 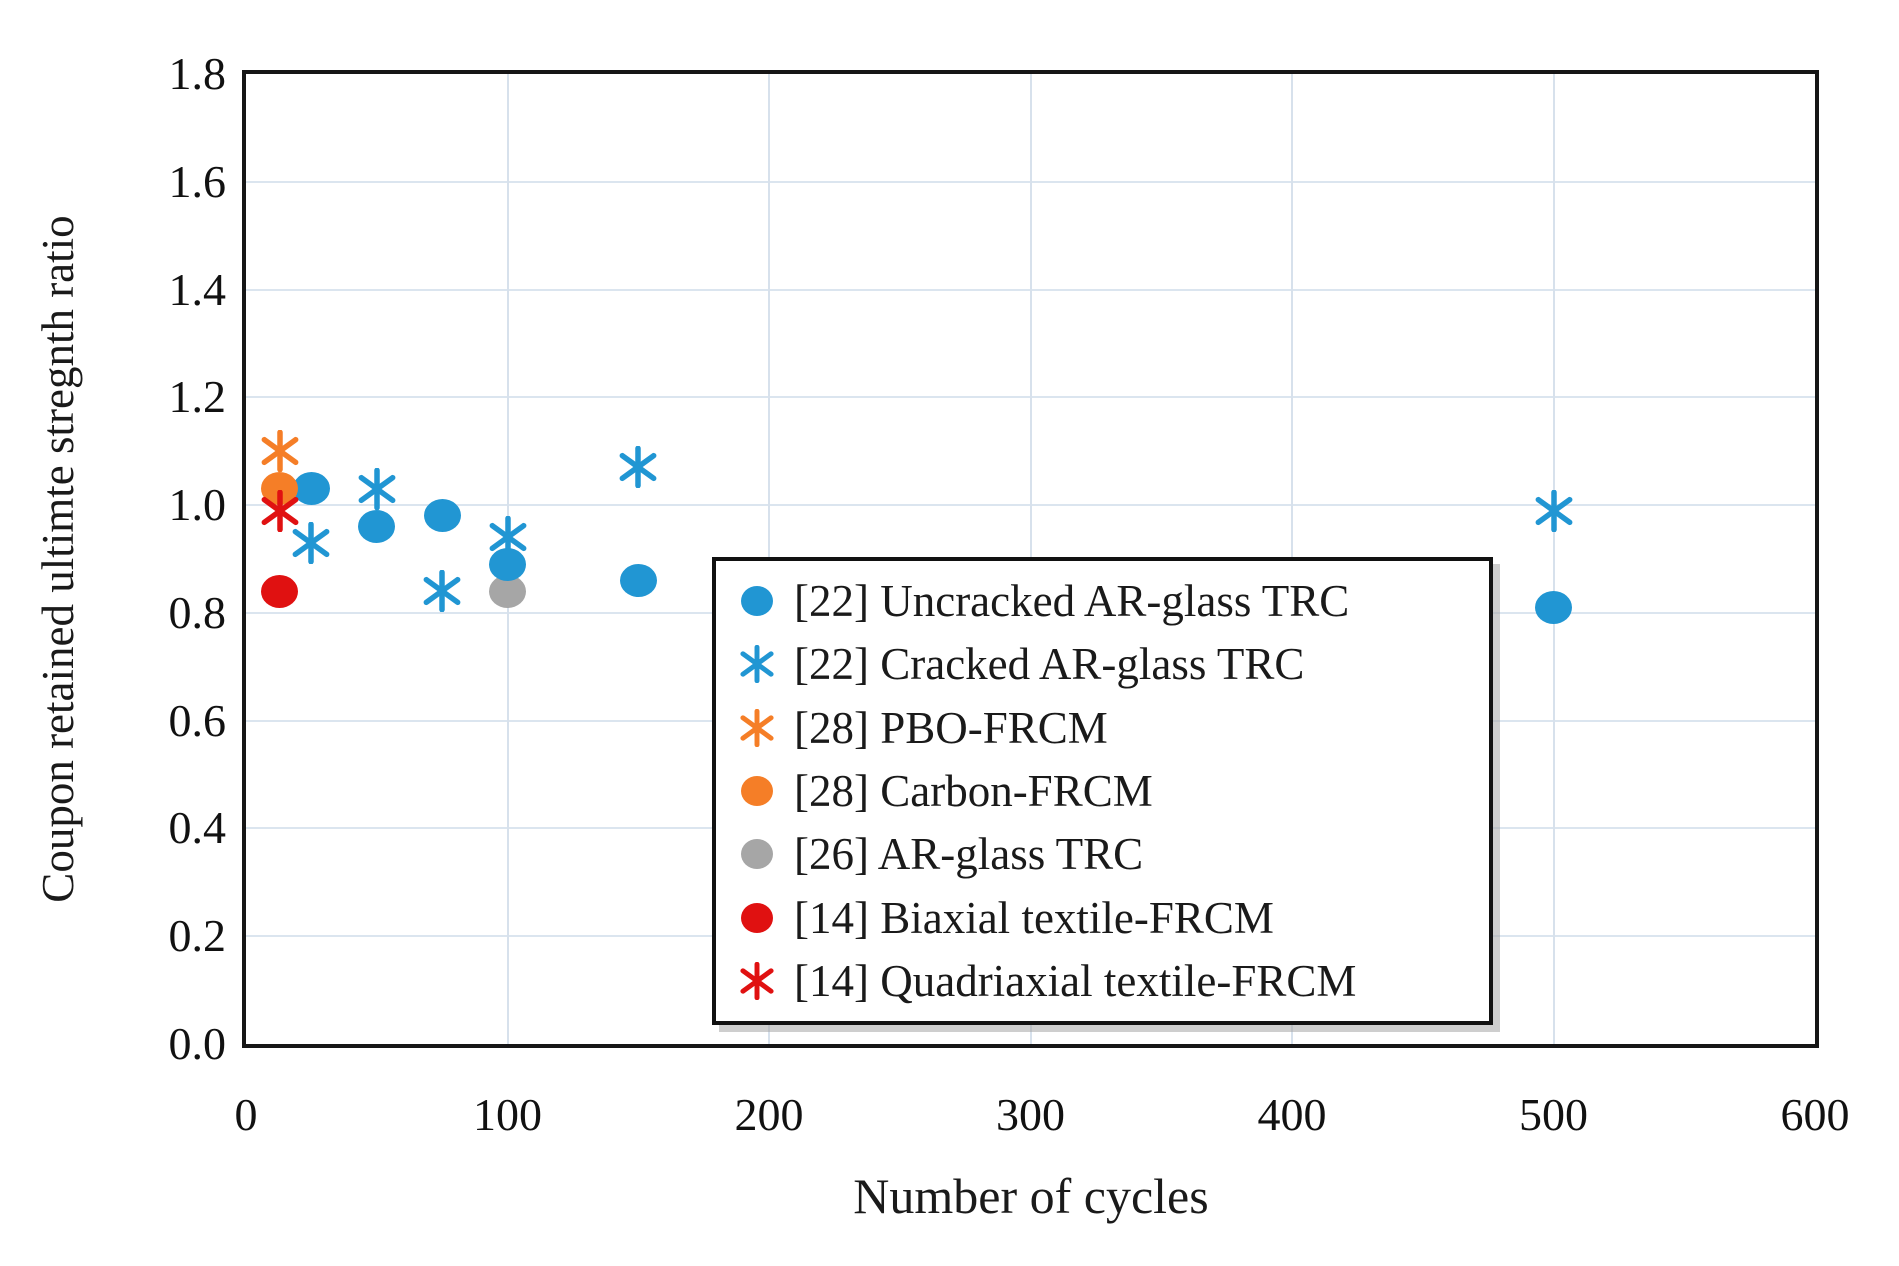 I want to click on y-tick-label: 1.4, so click(x=197, y=289).